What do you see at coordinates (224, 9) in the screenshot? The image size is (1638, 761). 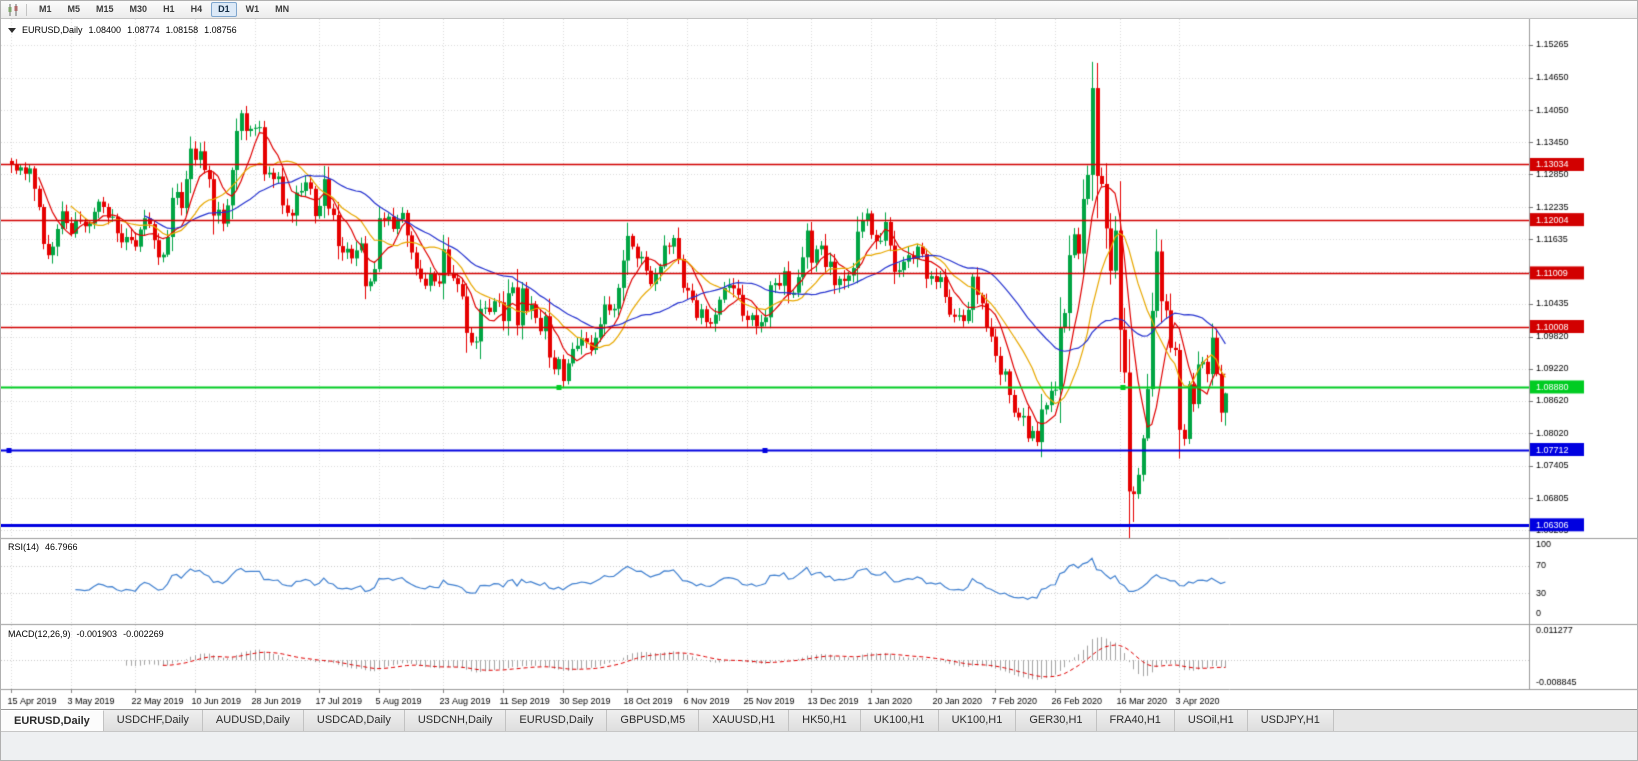 I see `timeframe-button: D1` at bounding box center [224, 9].